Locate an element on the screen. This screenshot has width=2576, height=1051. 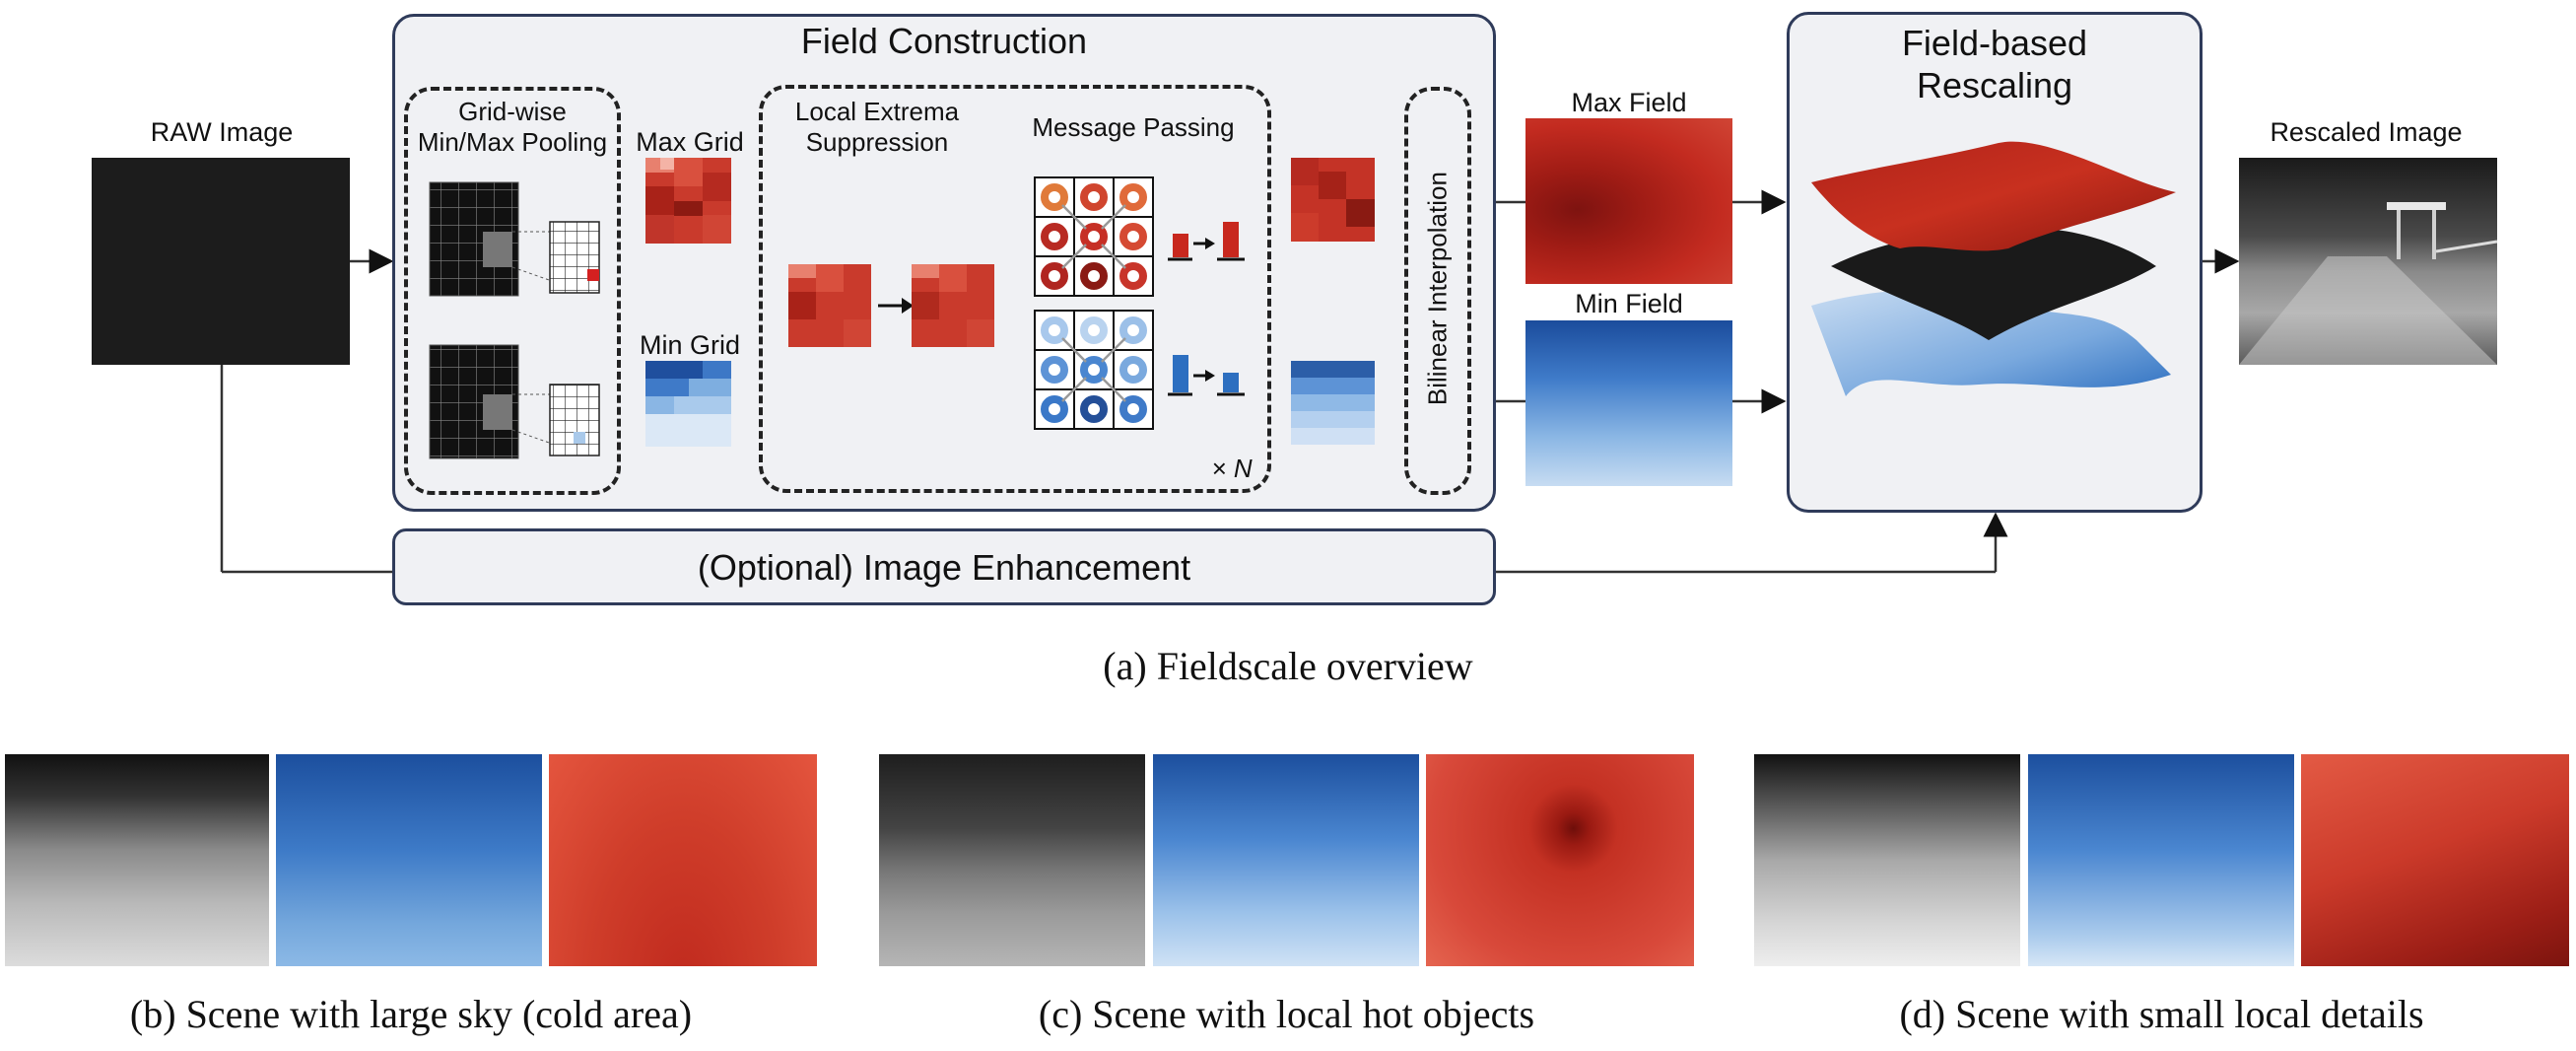
repeat-label: × N is located at coordinates (1232, 469).